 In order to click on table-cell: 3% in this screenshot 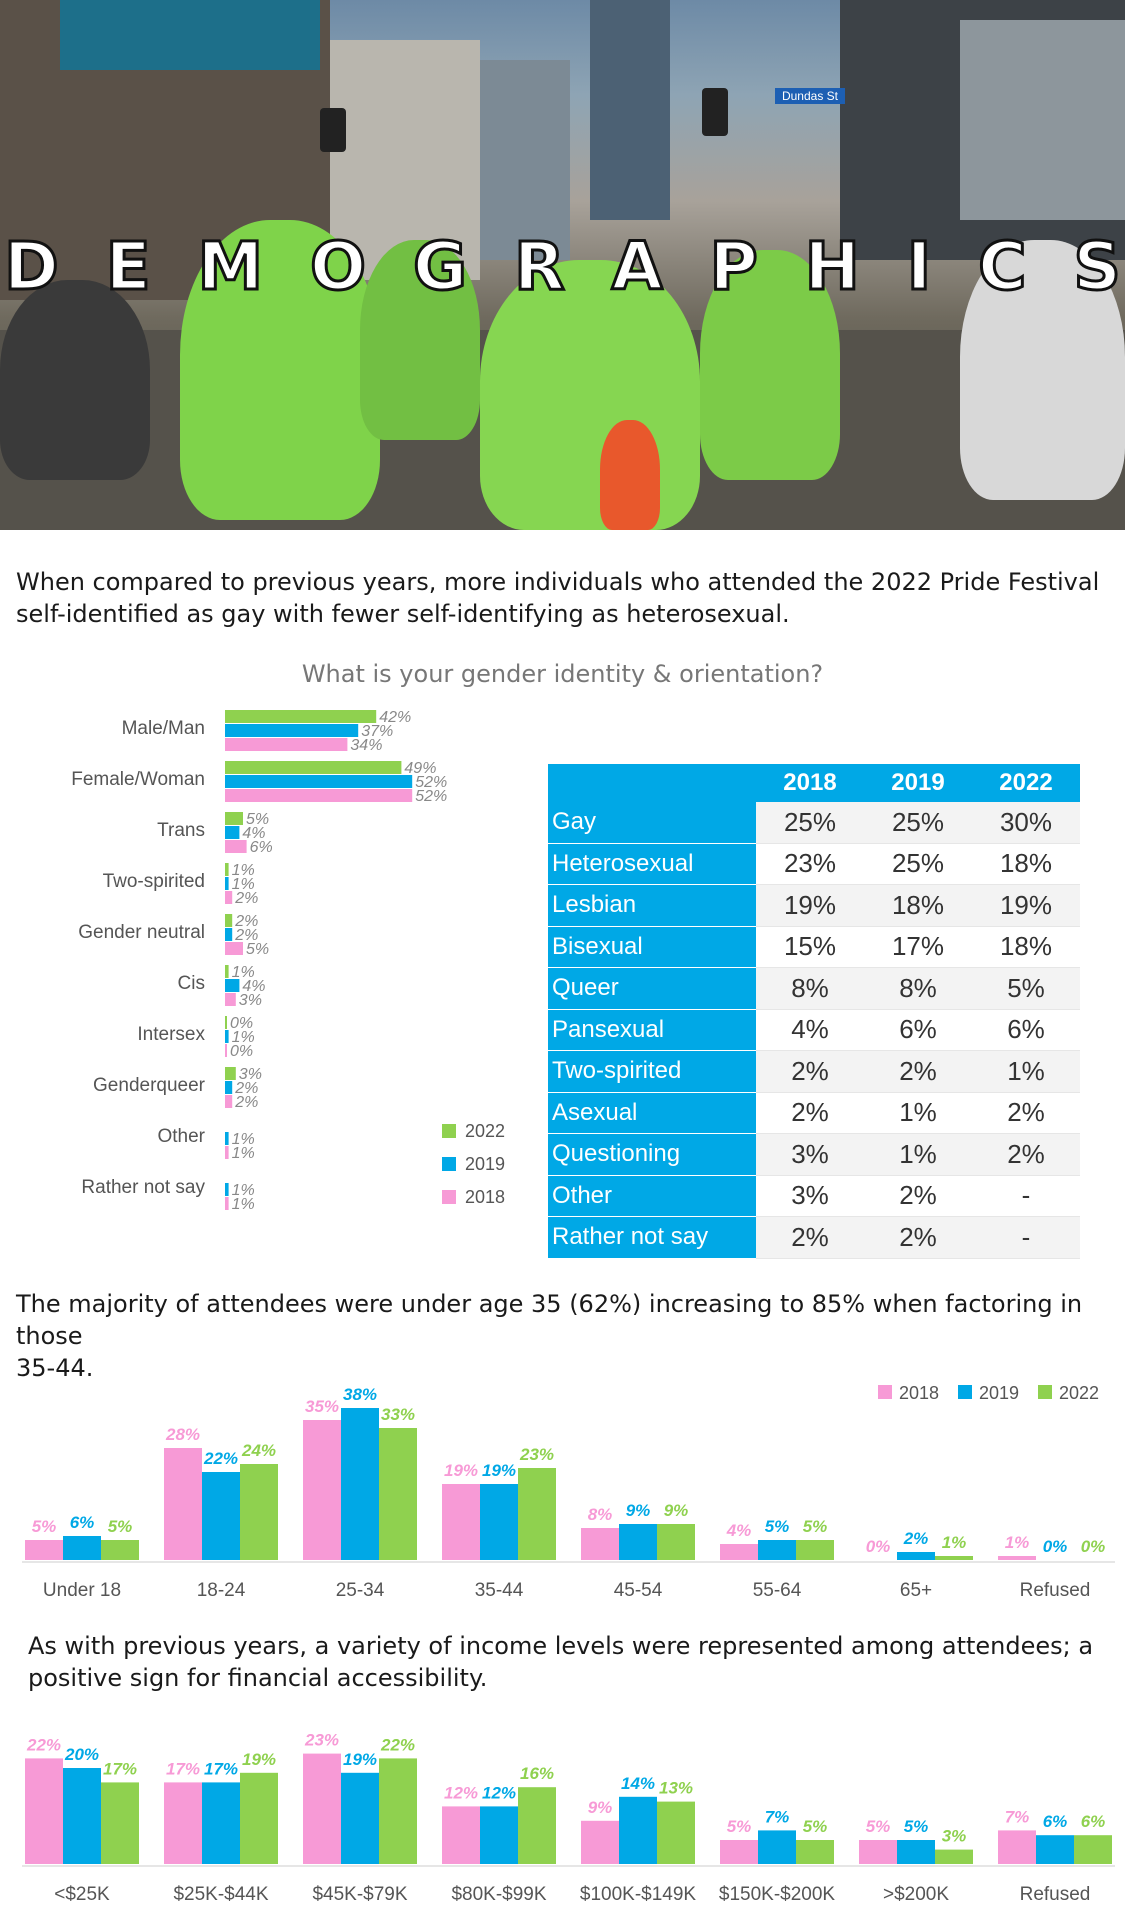, I will do `click(810, 1154)`.